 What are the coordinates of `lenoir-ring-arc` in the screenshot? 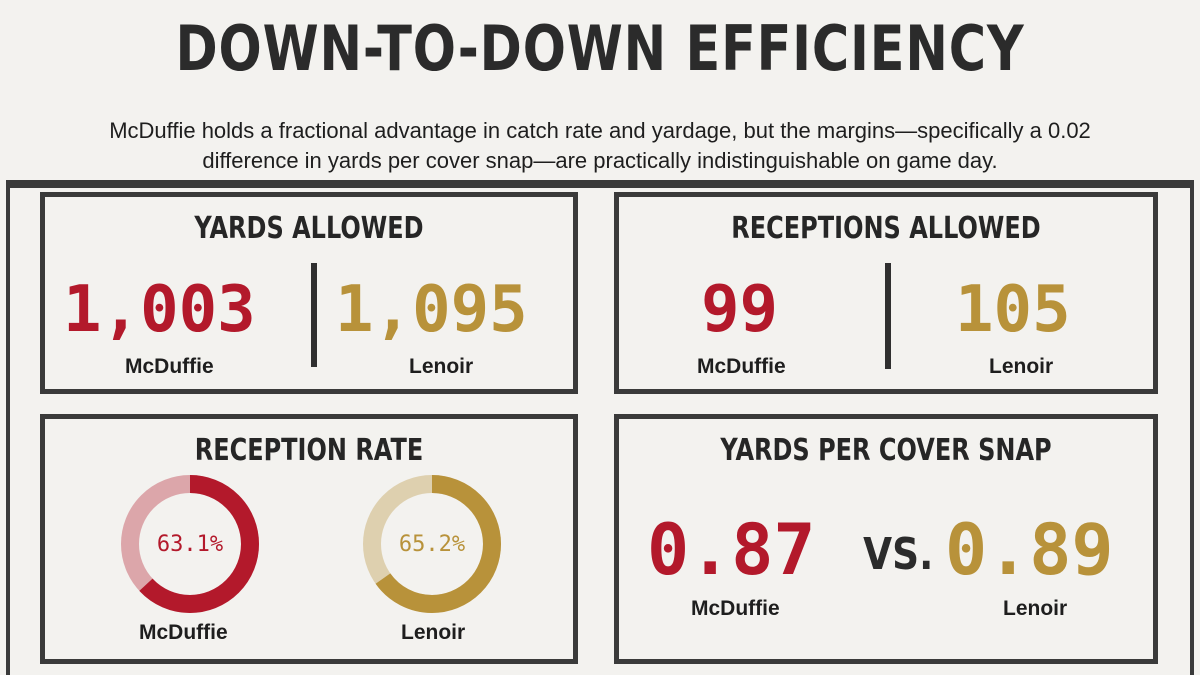 It's located at (432, 544).